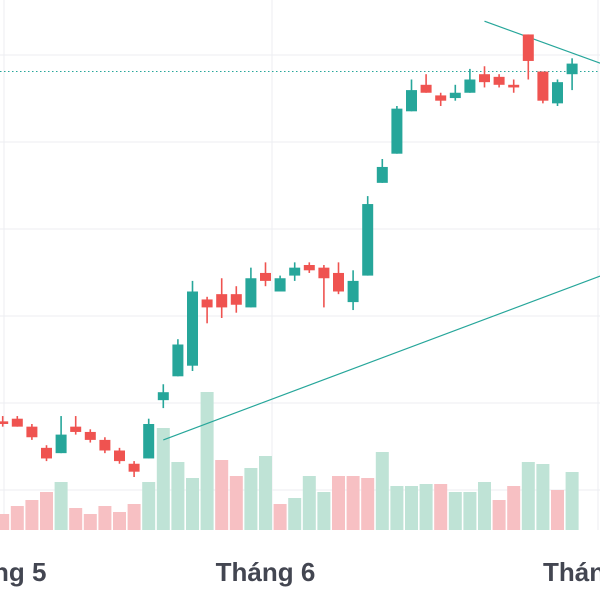  What do you see at coordinates (266, 572) in the screenshot?
I see `x-tick-label: Tháng 6` at bounding box center [266, 572].